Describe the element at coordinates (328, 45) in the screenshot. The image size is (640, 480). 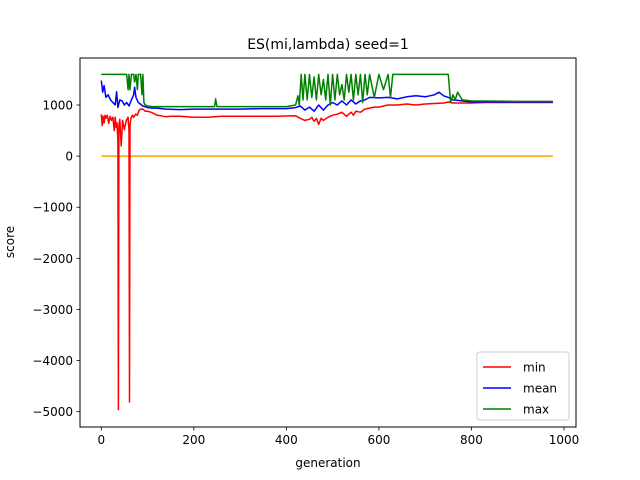
I see `chart-title: ES(mi,lambda) seed=1` at that location.